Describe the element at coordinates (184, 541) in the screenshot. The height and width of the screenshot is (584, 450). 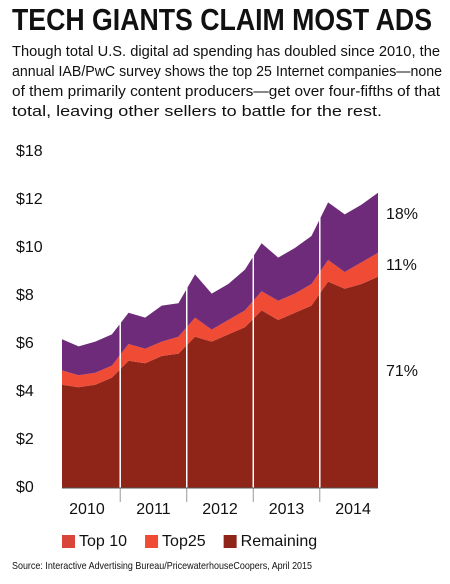
I see `legend-label: Top25` at that location.